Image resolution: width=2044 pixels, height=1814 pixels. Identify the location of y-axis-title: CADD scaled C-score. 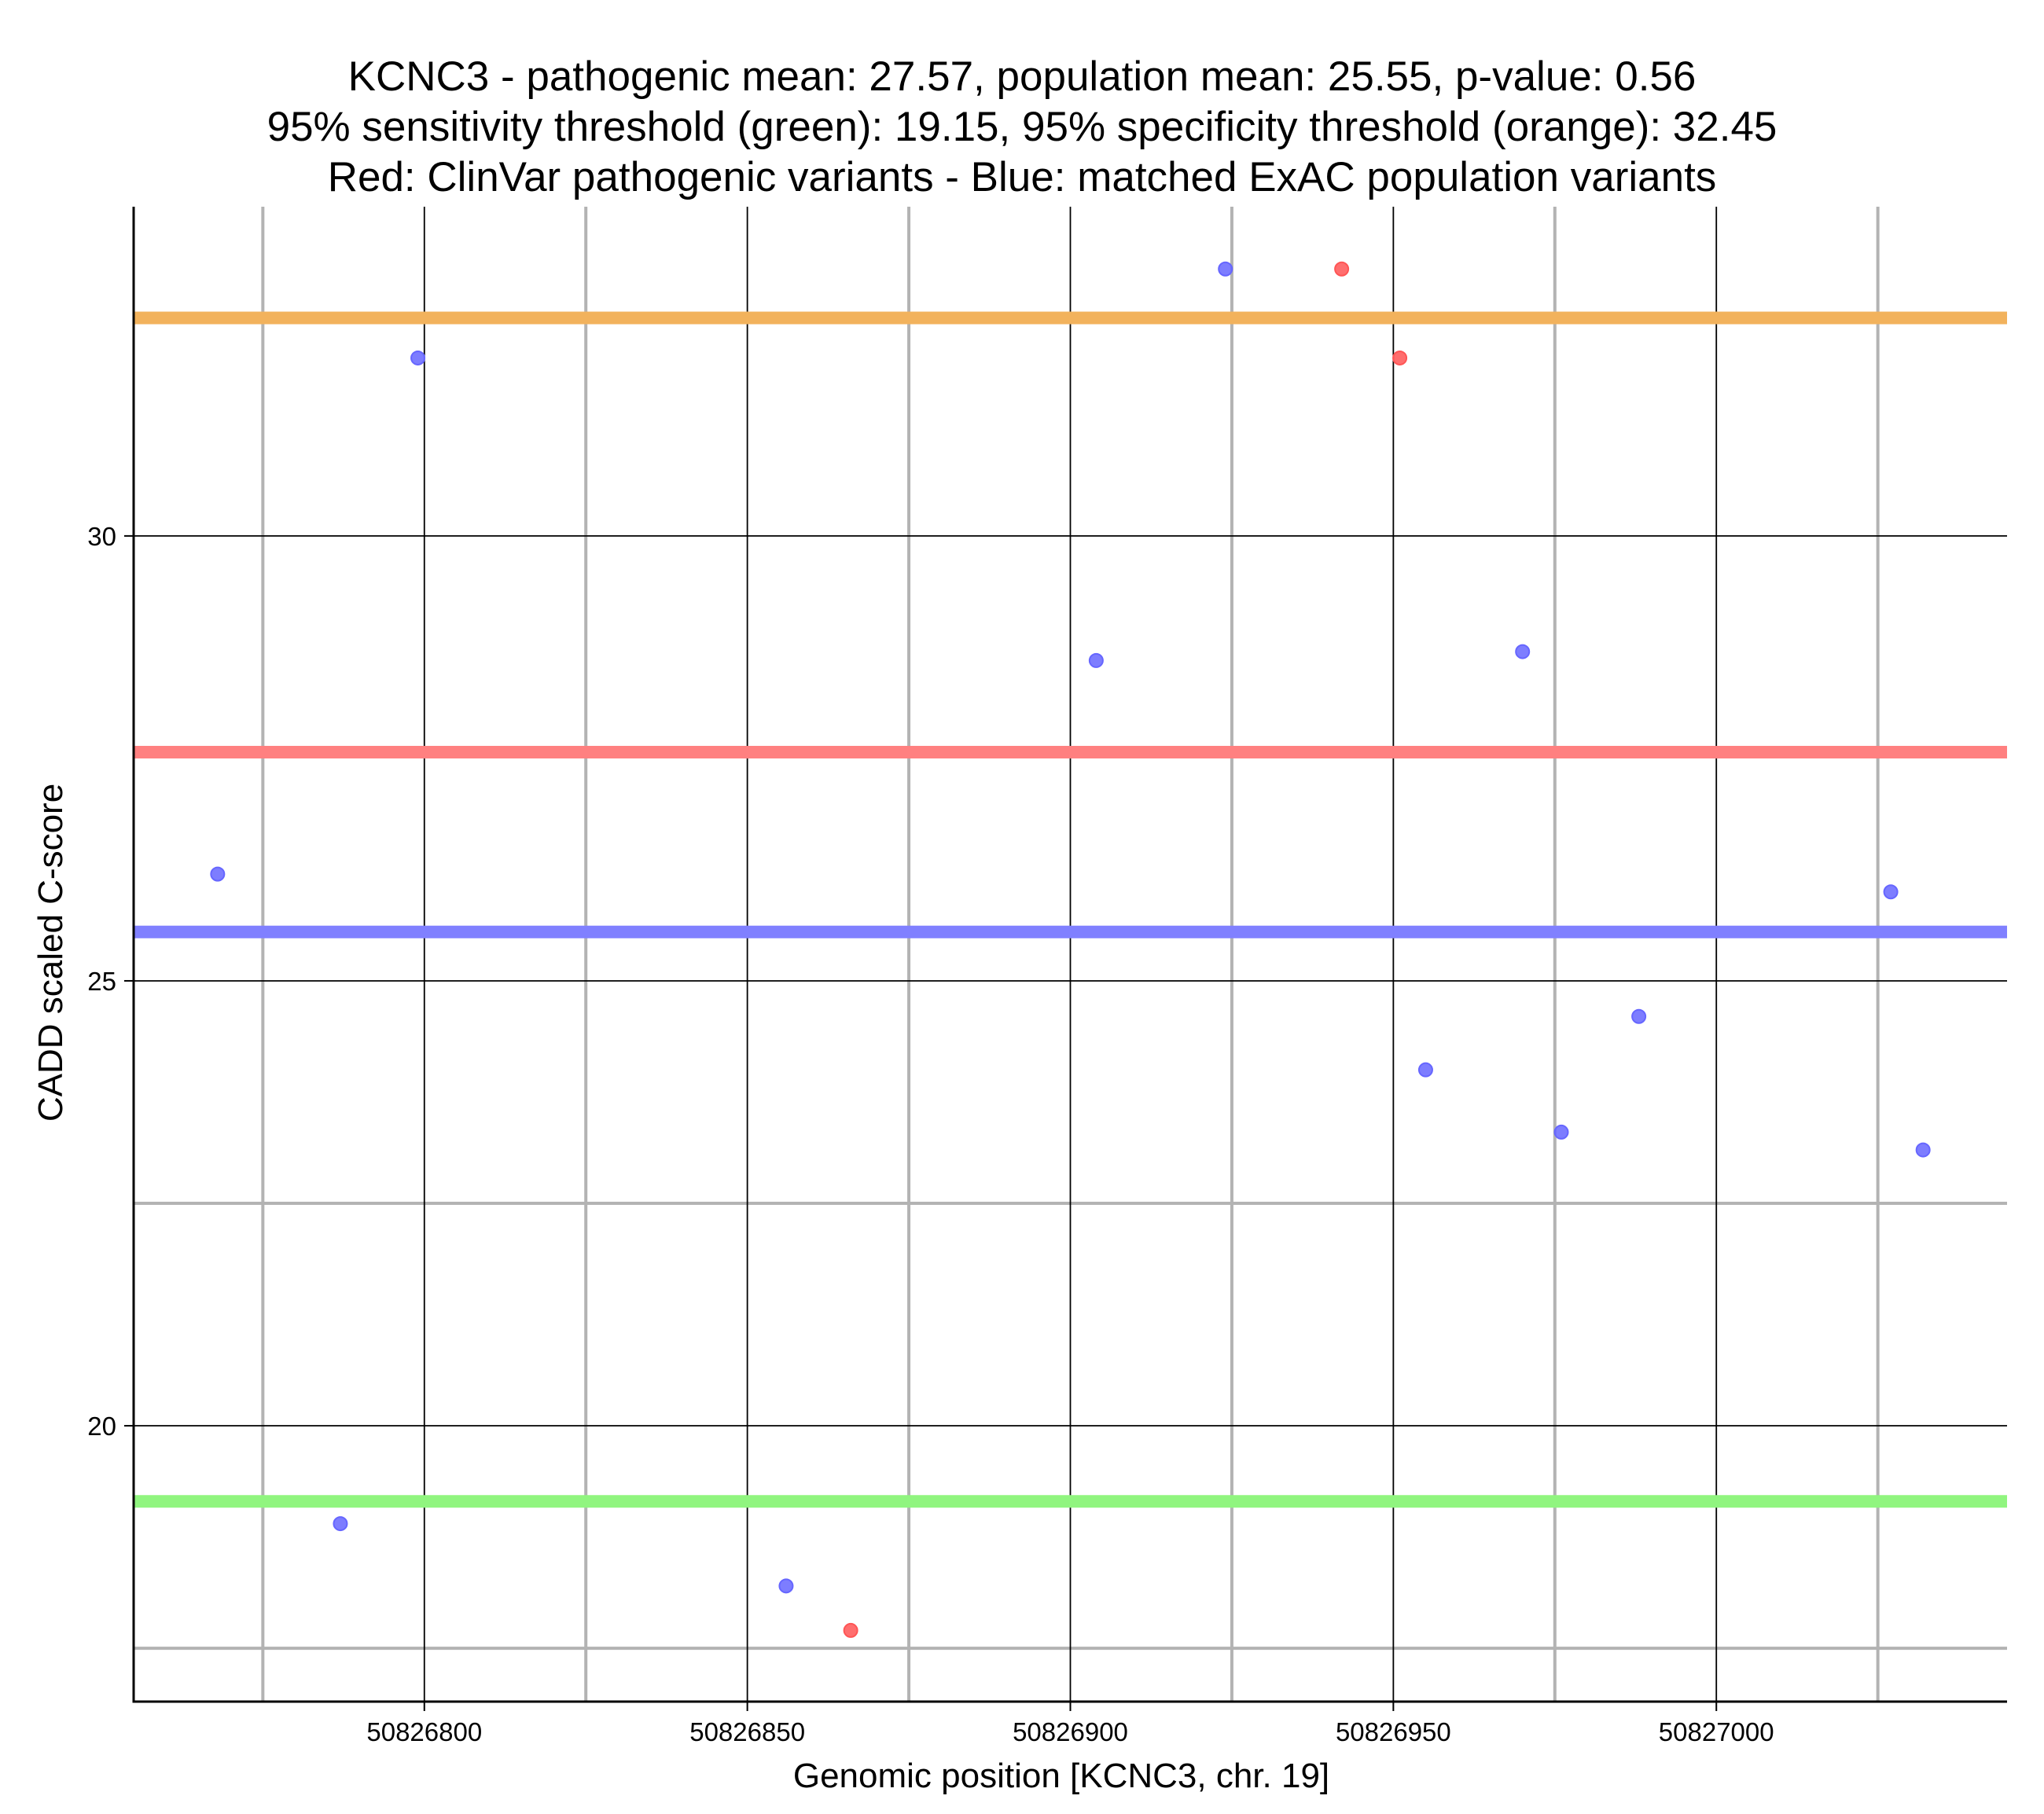
(51, 952).